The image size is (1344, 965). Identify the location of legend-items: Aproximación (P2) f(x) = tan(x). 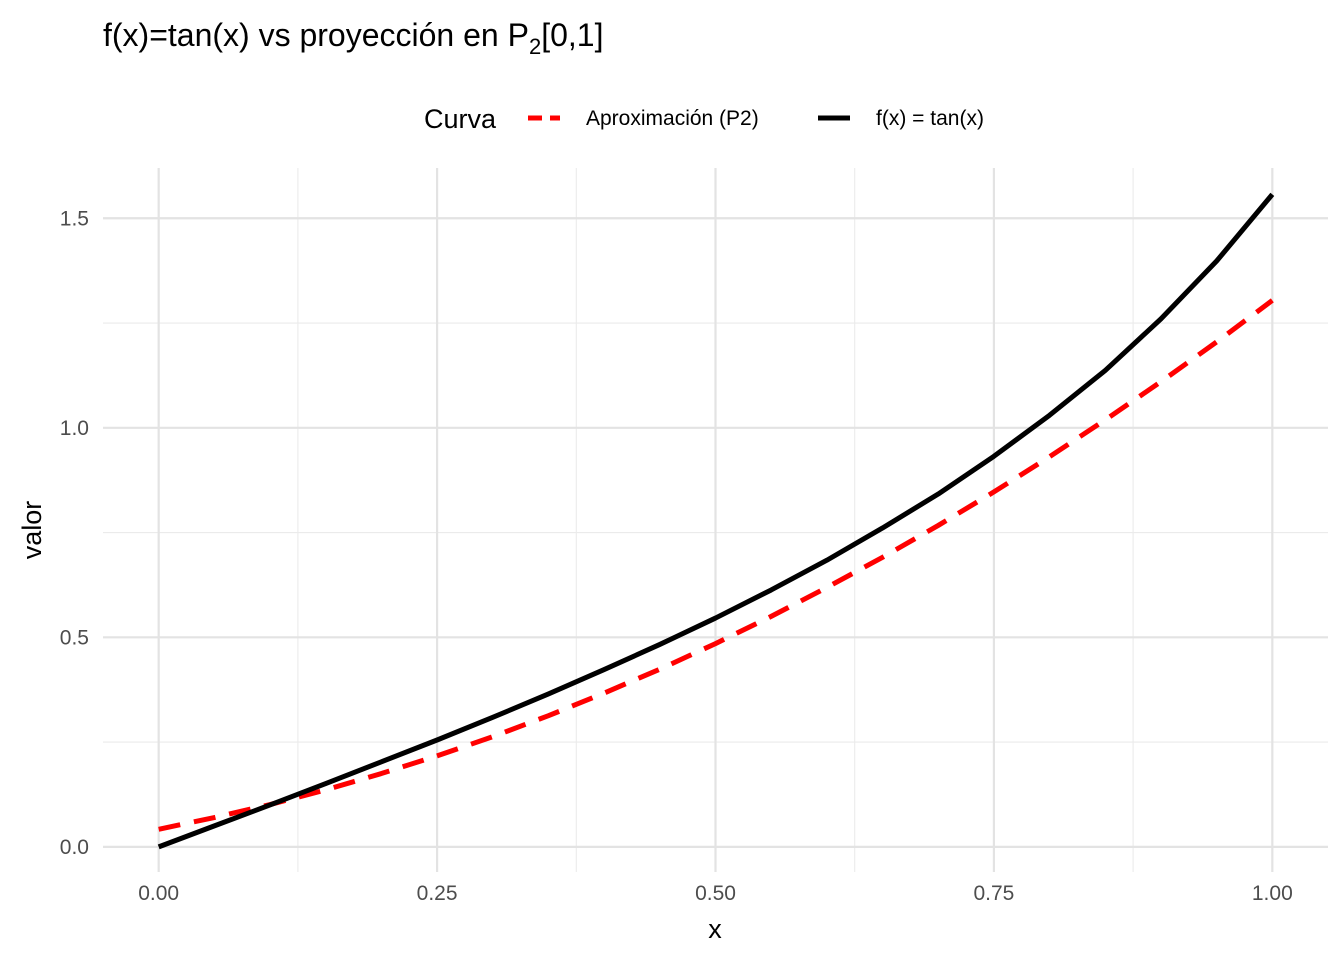
(756, 118).